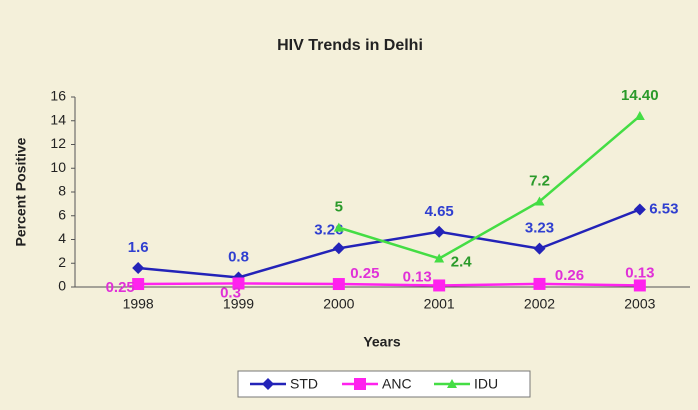 This screenshot has height=410, width=698. What do you see at coordinates (58, 143) in the screenshot?
I see `y-tick-label: 12` at bounding box center [58, 143].